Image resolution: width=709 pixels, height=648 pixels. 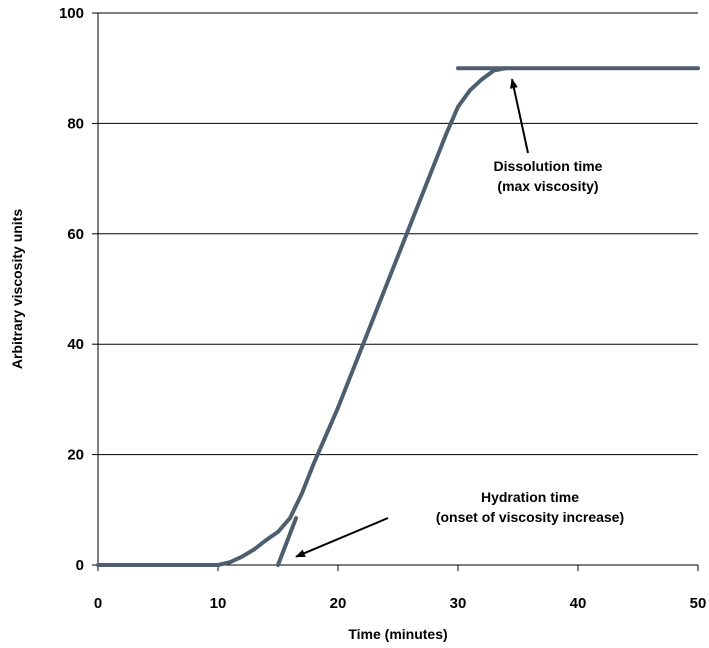 What do you see at coordinates (80, 565) in the screenshot?
I see `y-tick-label: 0` at bounding box center [80, 565].